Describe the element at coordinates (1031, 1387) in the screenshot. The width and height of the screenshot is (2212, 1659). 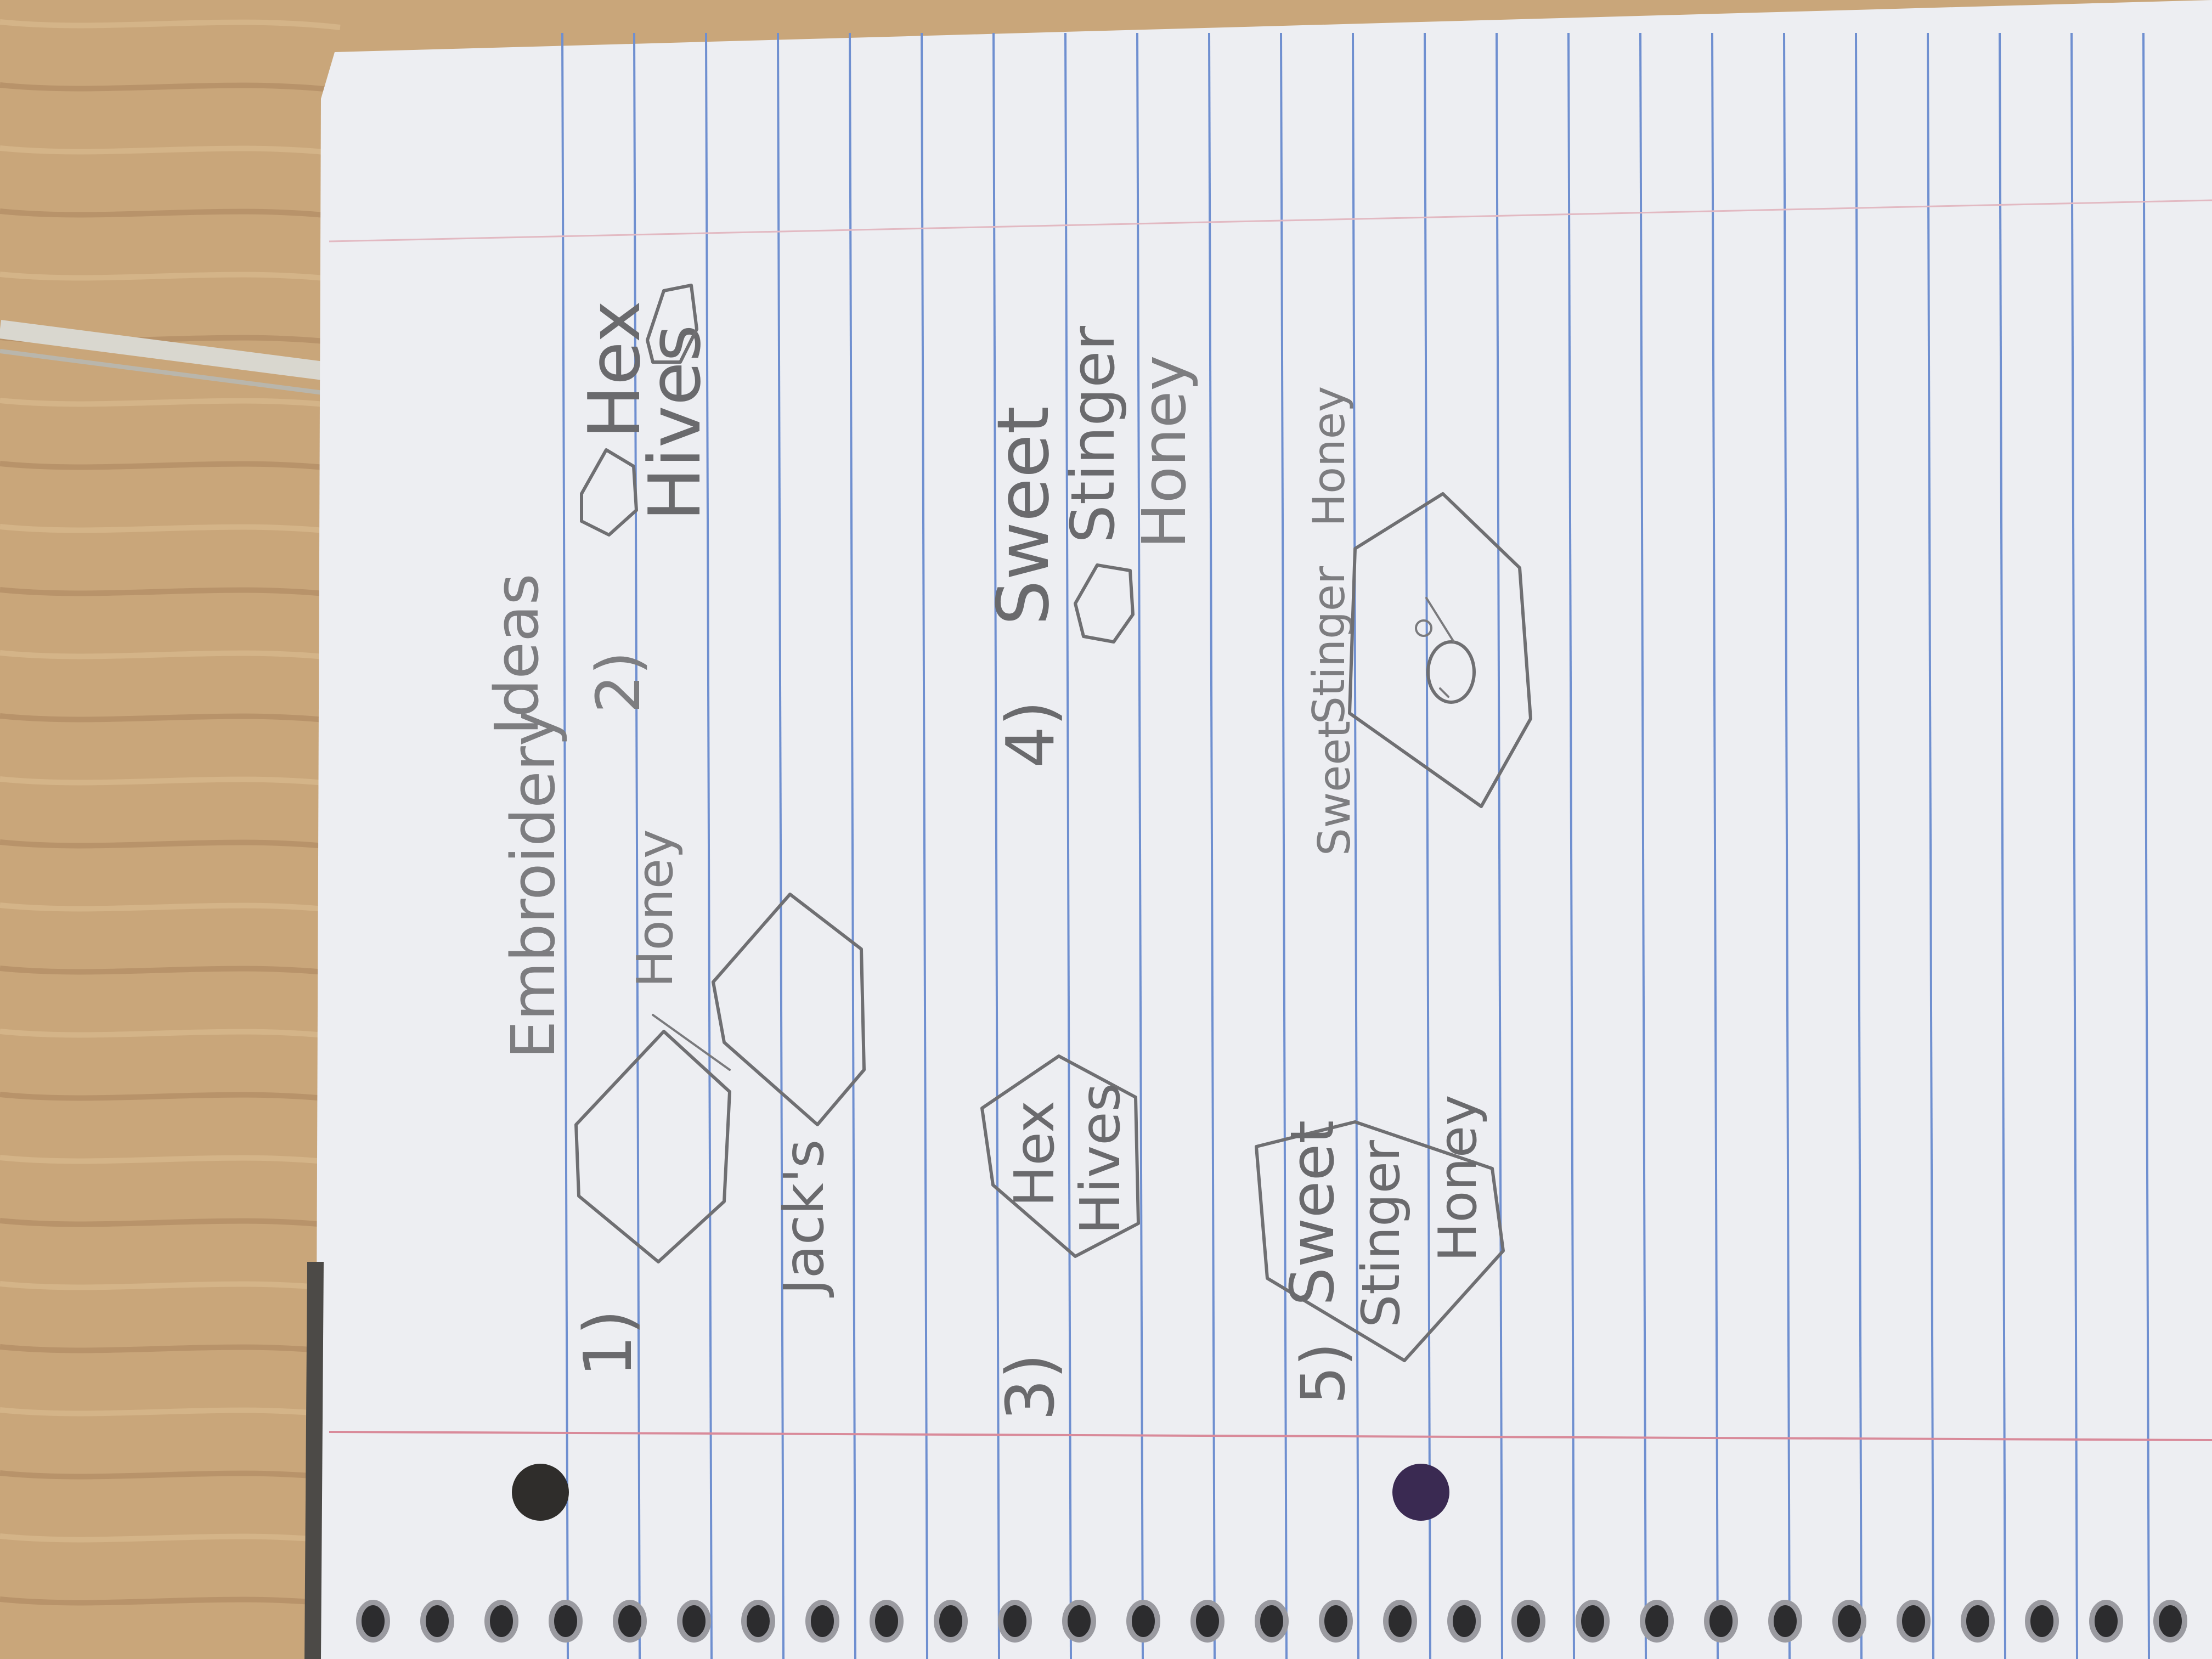
I see `idea-3-number: 3)` at that location.